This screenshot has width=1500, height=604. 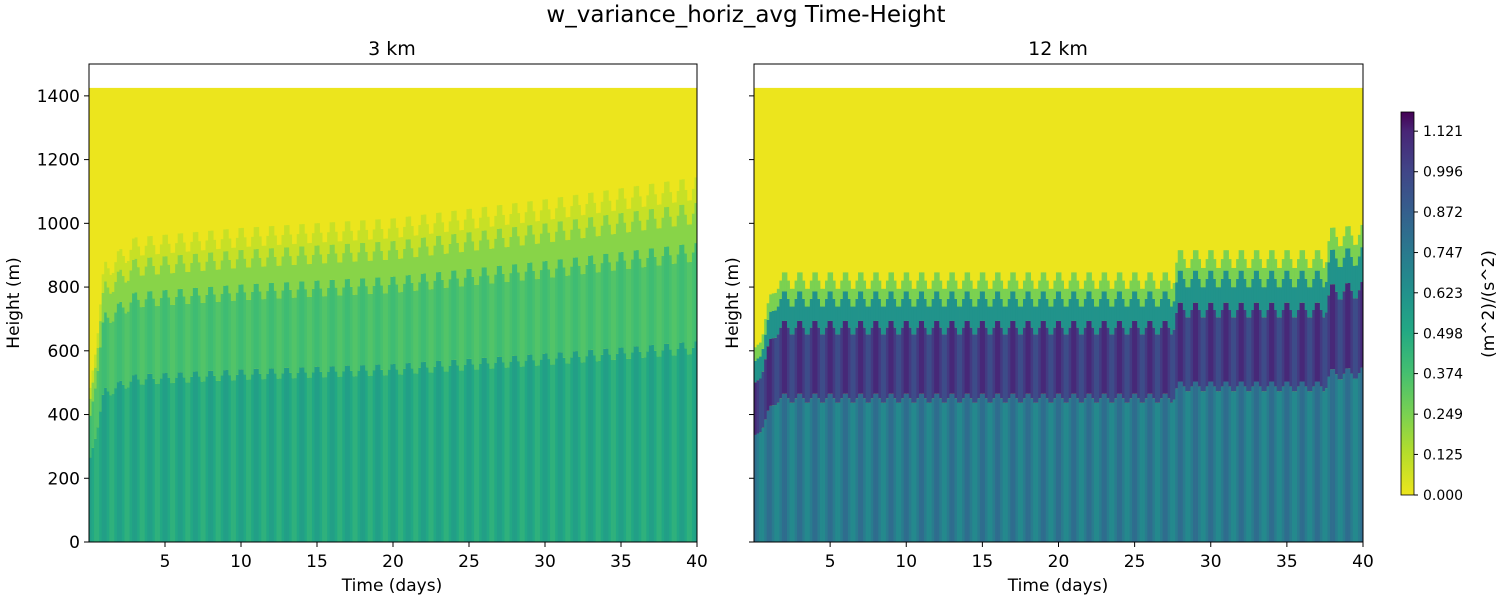 I want to click on x-tick-label: 5, so click(x=830, y=562).